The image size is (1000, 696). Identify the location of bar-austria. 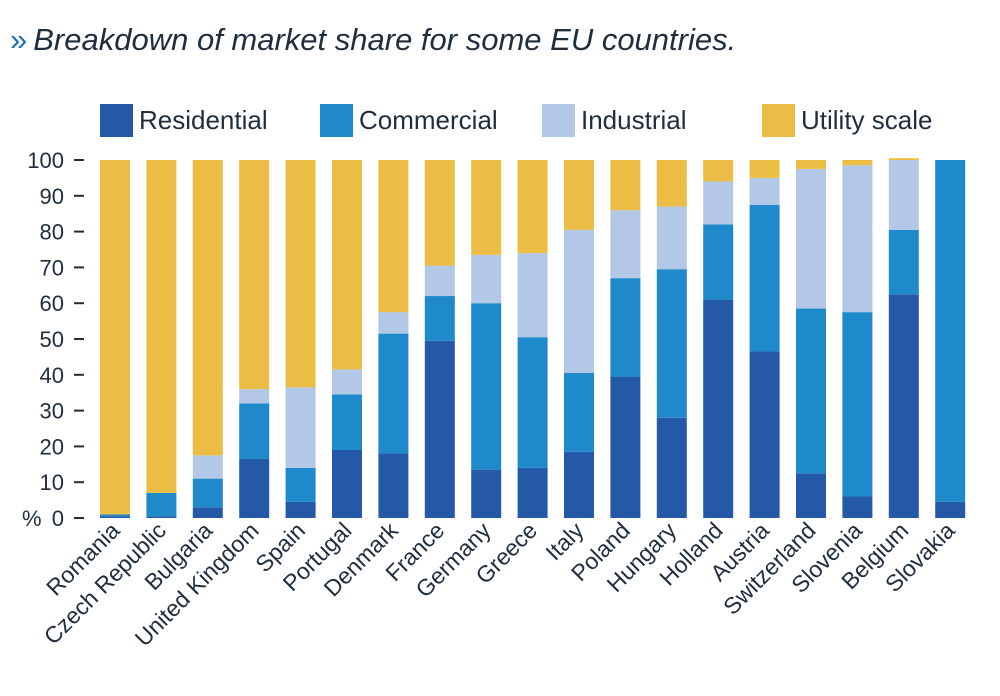
(764, 339).